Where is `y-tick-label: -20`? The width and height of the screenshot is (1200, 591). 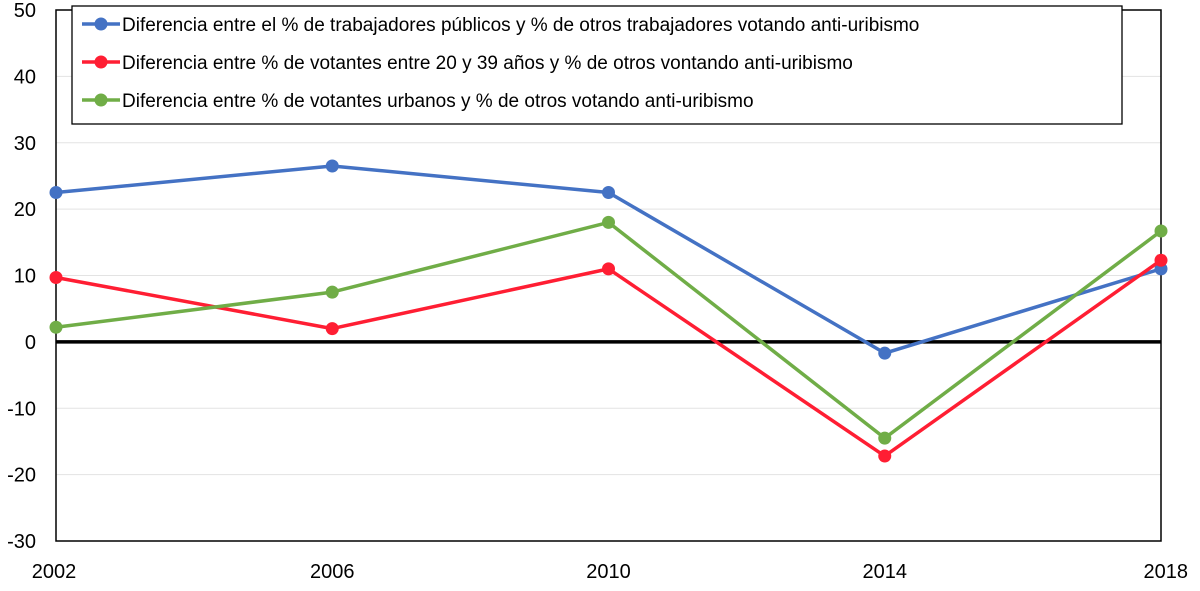
y-tick-label: -20 is located at coordinates (21, 476).